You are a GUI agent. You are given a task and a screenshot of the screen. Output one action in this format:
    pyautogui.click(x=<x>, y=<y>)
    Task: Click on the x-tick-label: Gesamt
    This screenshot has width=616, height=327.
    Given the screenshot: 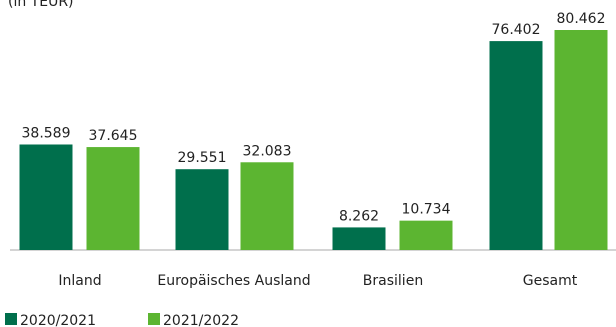 What is the action you would take?
    pyautogui.click(x=550, y=281)
    